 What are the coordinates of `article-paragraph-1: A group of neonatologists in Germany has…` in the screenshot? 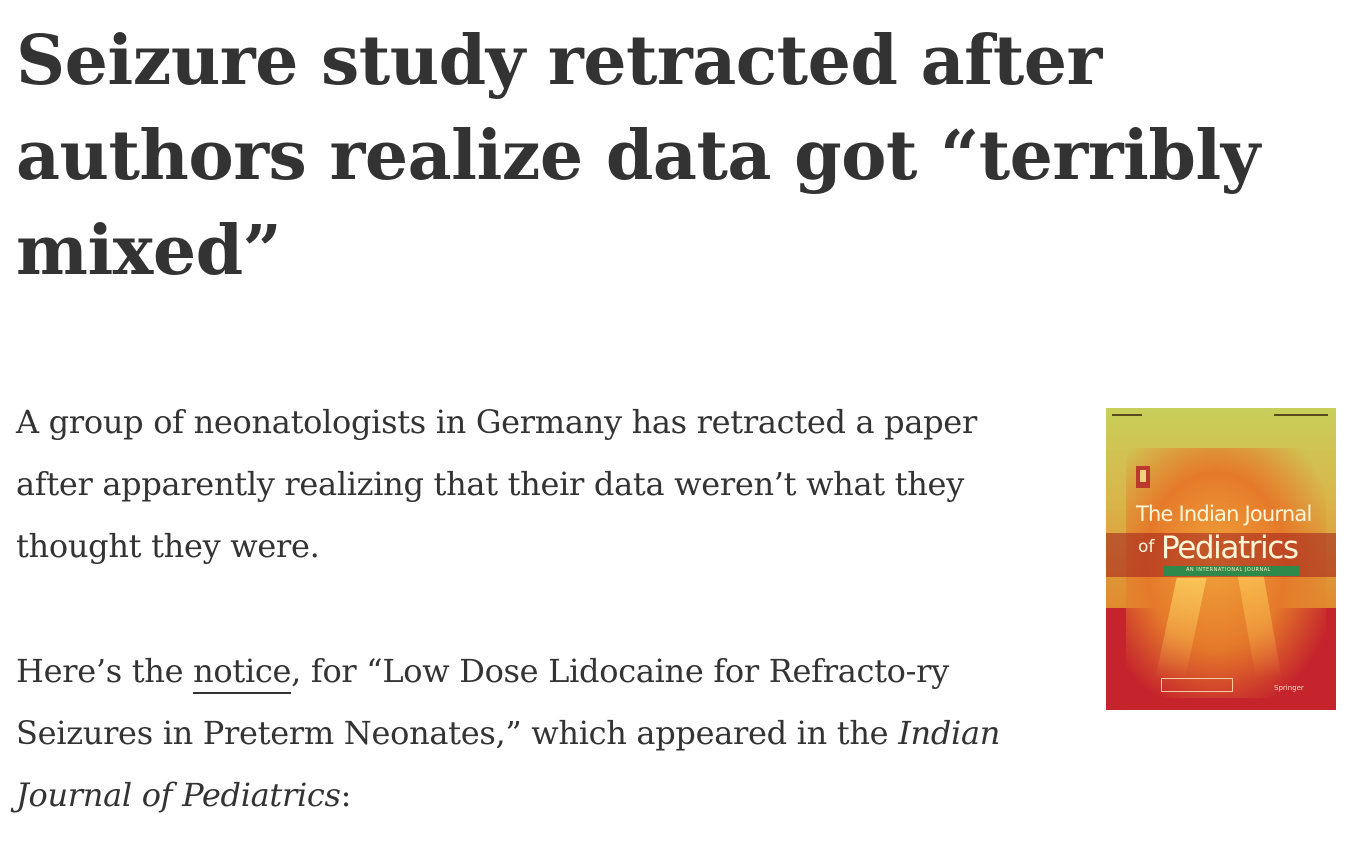 It's located at (496, 484).